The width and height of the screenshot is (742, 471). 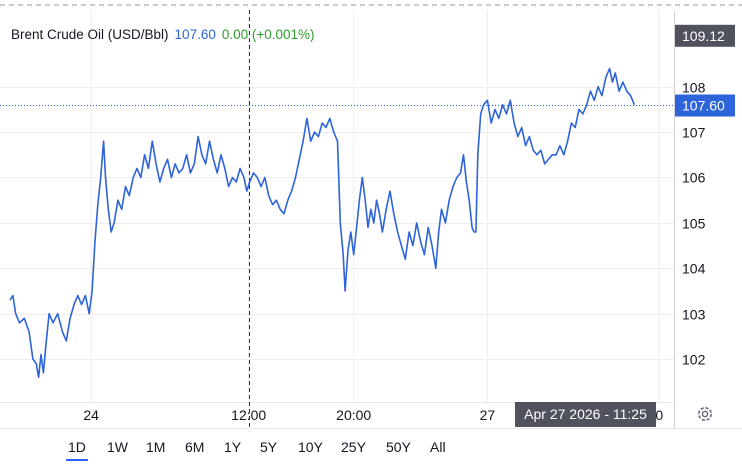 What do you see at coordinates (398, 447) in the screenshot?
I see `range-button-50y: 50Y` at bounding box center [398, 447].